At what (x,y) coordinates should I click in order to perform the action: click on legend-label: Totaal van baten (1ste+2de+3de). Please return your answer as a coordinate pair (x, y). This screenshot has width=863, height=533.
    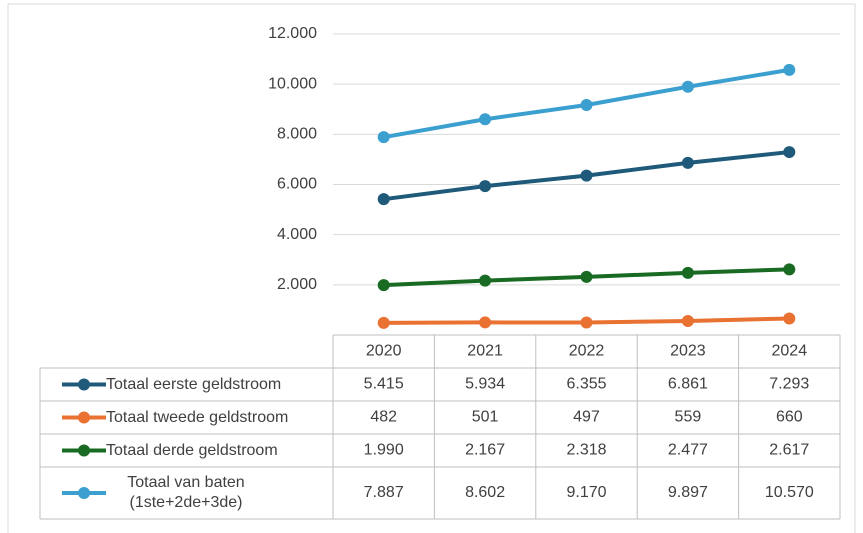
    Looking at the image, I should click on (186, 492).